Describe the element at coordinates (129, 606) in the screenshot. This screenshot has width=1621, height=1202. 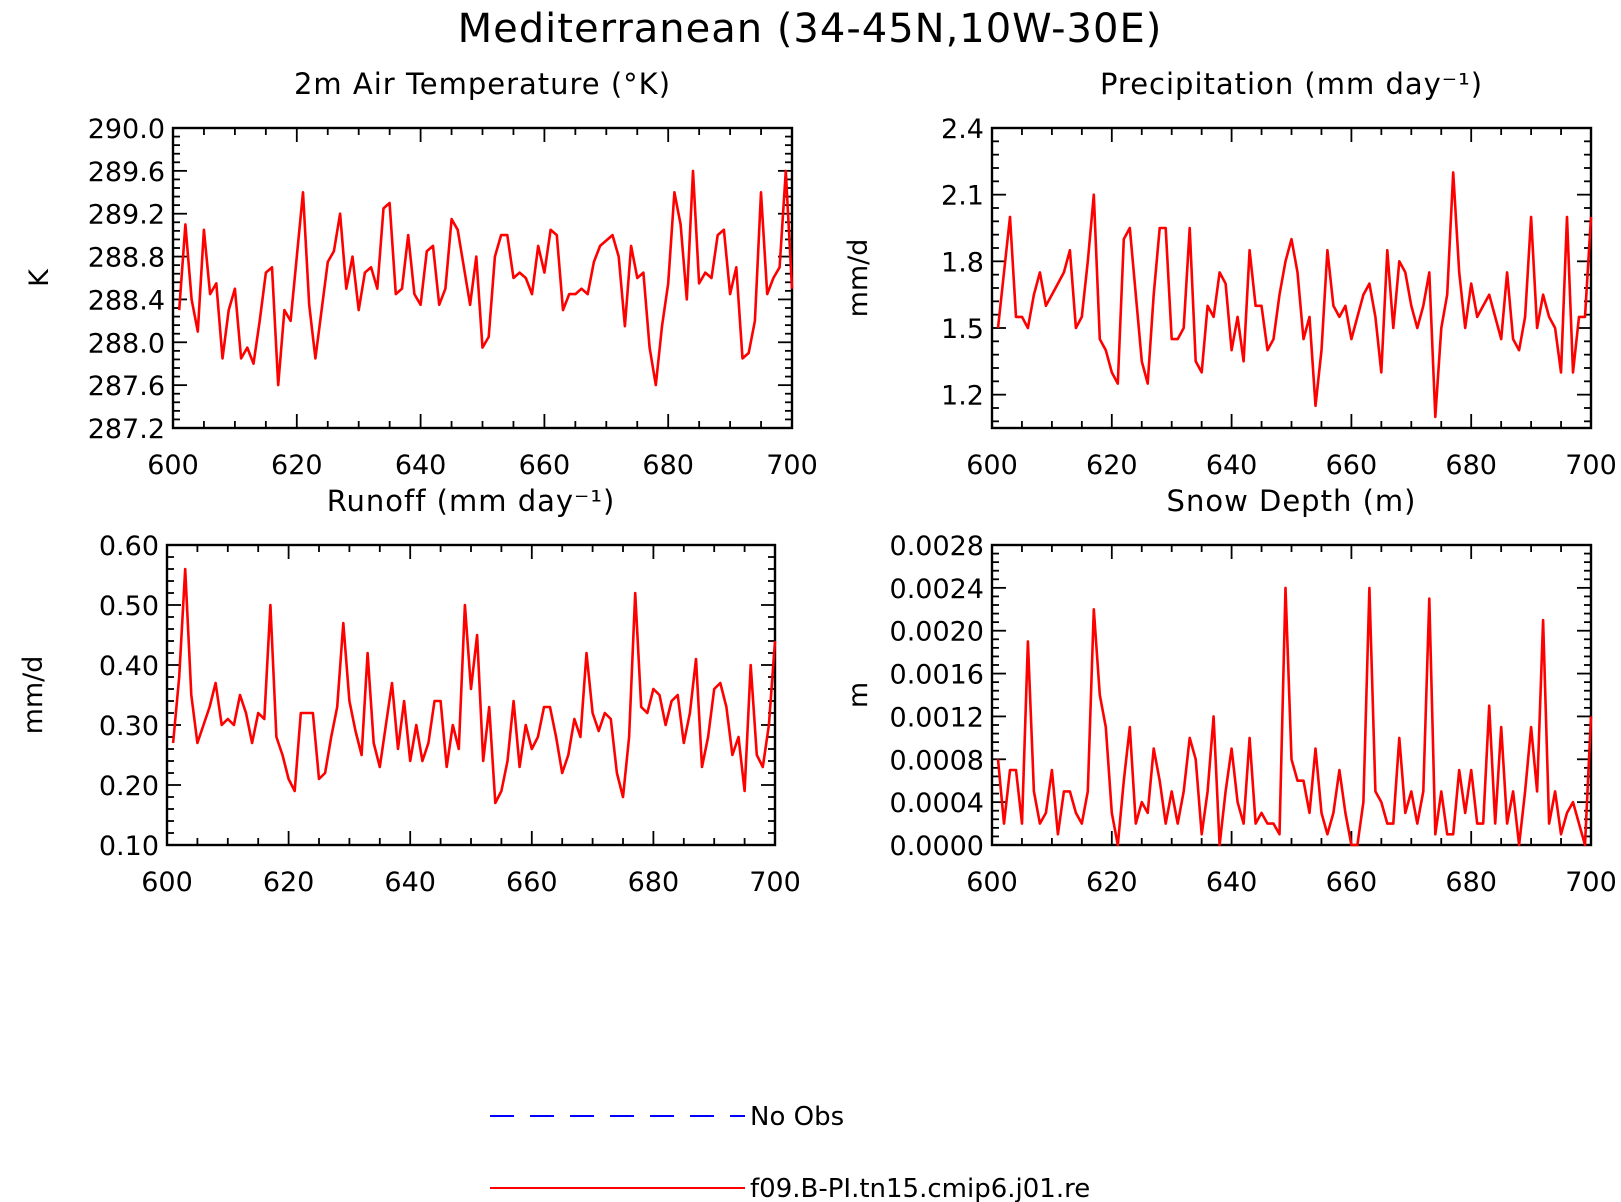
I see `y-tick-label: 0.50` at that location.